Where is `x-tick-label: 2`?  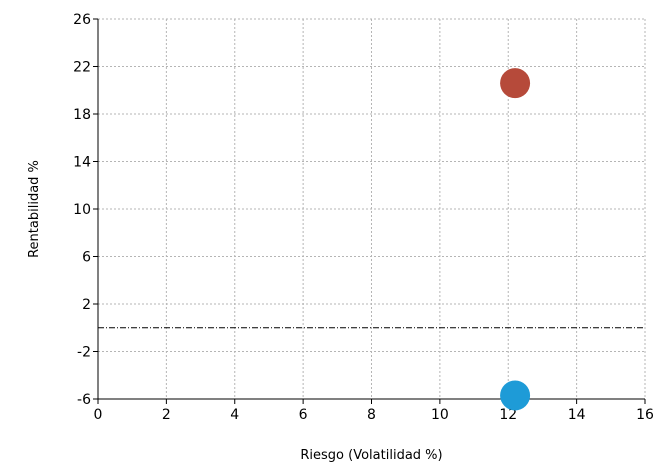 x-tick-label: 2 is located at coordinates (166, 415).